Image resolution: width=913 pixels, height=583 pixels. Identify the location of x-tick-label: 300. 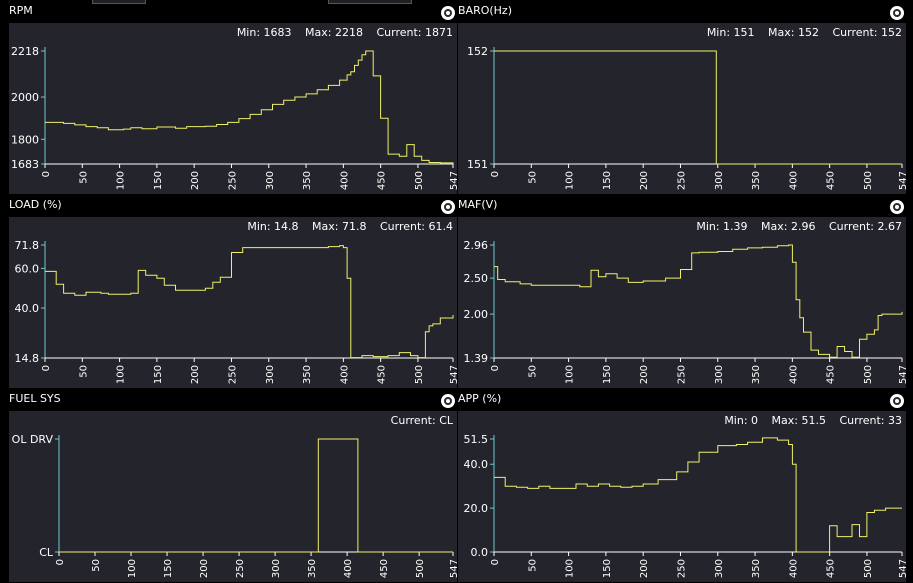
(276, 568).